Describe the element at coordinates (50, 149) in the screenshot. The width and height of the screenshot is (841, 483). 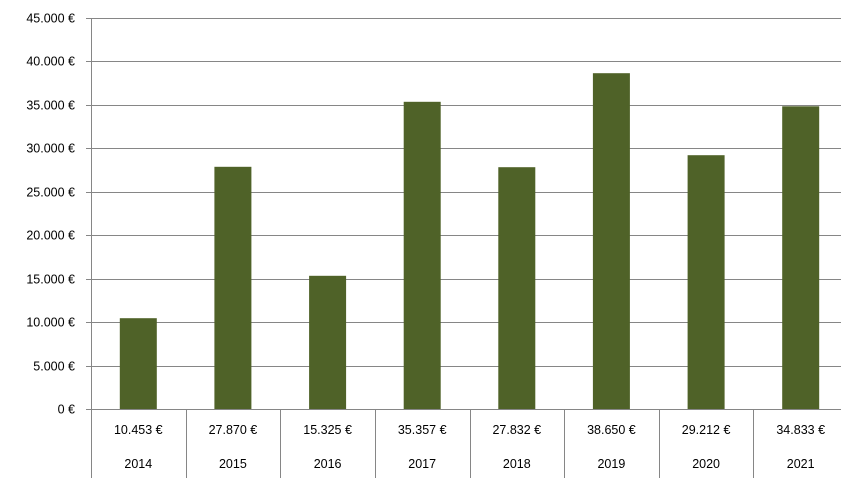
I see `y-tick-label: 30.000 €` at that location.